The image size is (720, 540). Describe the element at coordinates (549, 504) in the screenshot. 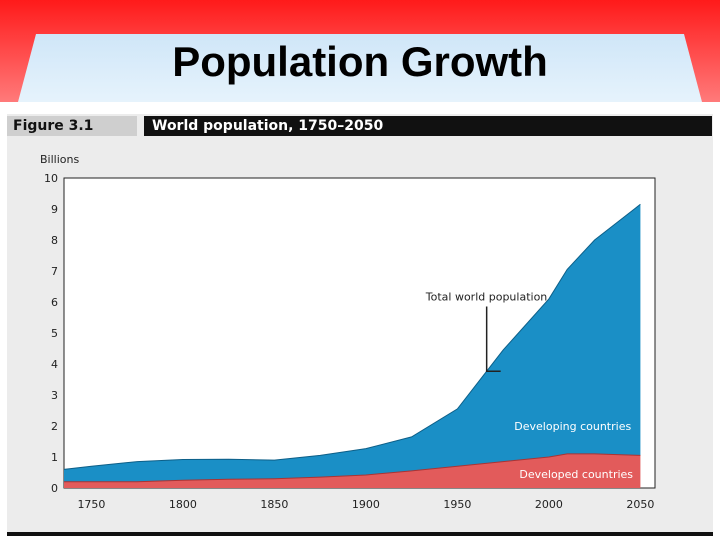

I see `x-tick-label: 2000` at that location.